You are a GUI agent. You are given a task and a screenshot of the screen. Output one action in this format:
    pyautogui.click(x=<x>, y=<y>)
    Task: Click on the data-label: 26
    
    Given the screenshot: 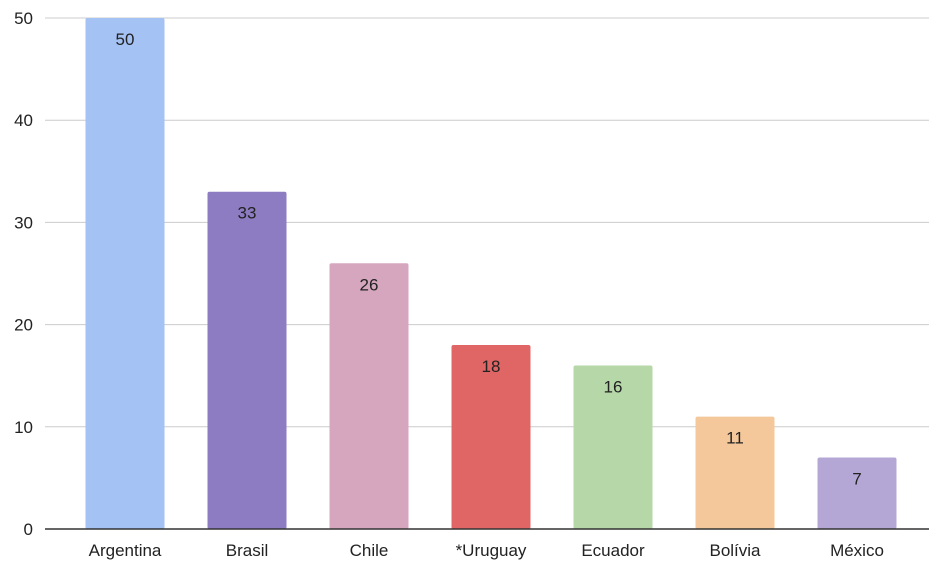 What is the action you would take?
    pyautogui.click(x=369, y=284)
    